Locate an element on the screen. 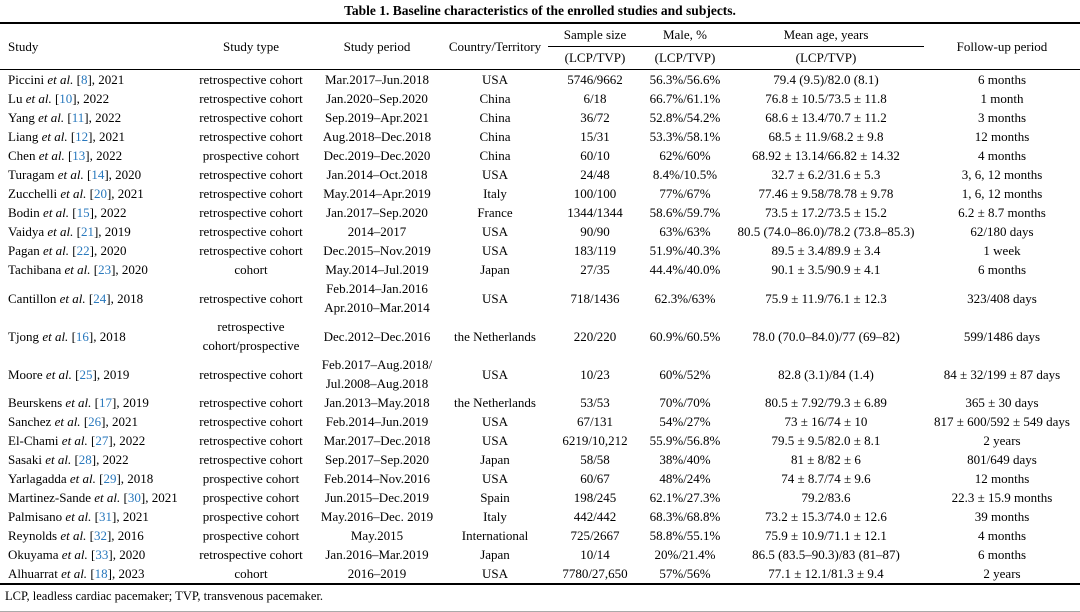  citation-ref: 14 is located at coordinates (98, 174).